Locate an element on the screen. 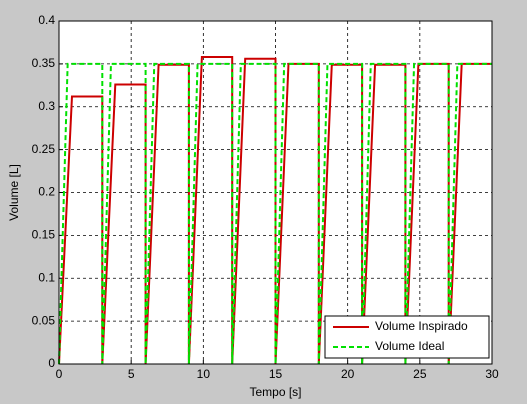 The width and height of the screenshot is (527, 404). y-tick-label: 0.25 is located at coordinates (44, 149).